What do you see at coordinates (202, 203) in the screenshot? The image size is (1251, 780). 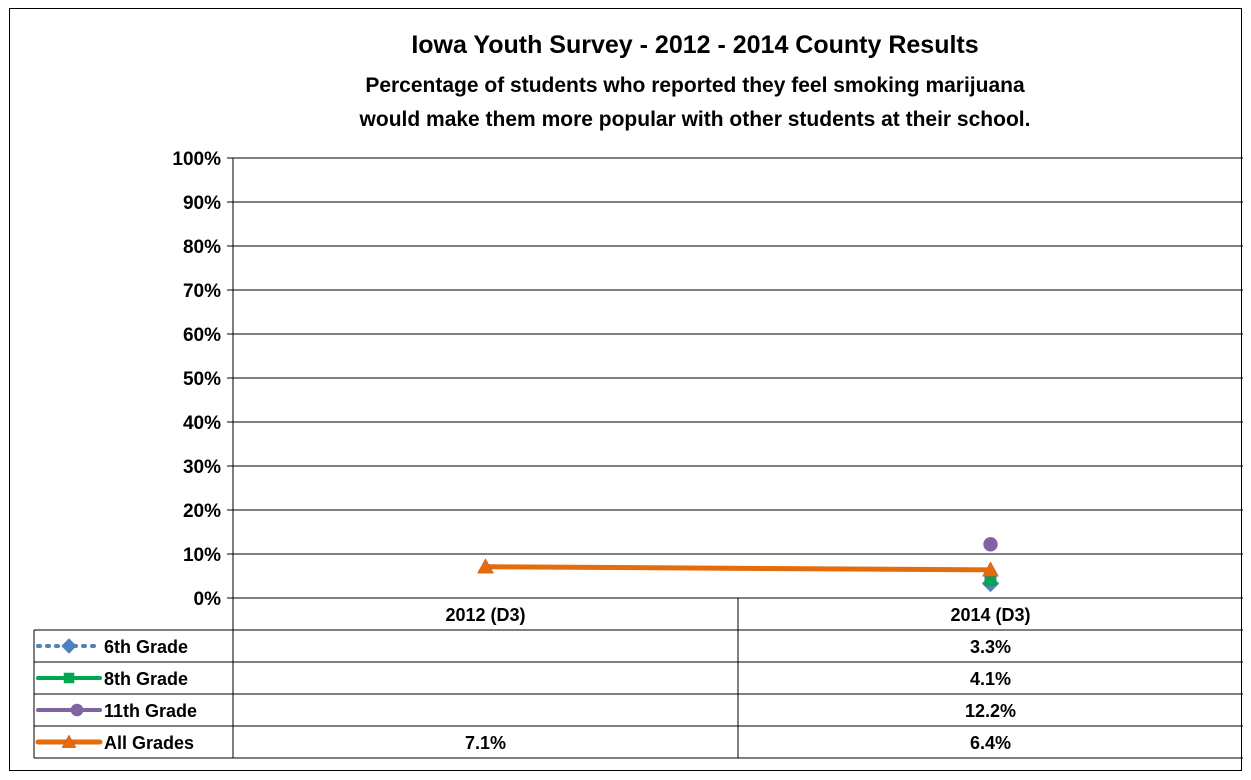 I see `y-tick-label: 90%` at bounding box center [202, 203].